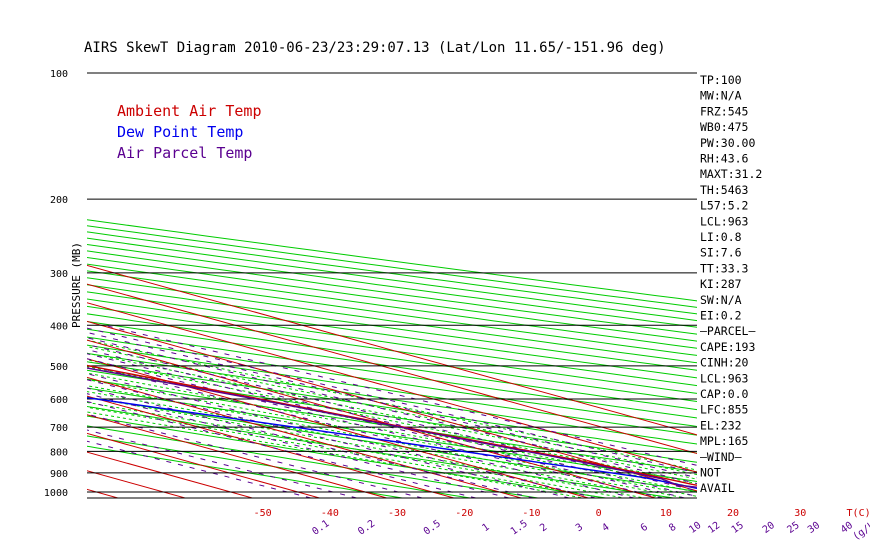 This screenshot has height=560, width=870. Describe the element at coordinates (644, 528) in the screenshot. I see `mixing-ratio-tick-label: 6` at that location.